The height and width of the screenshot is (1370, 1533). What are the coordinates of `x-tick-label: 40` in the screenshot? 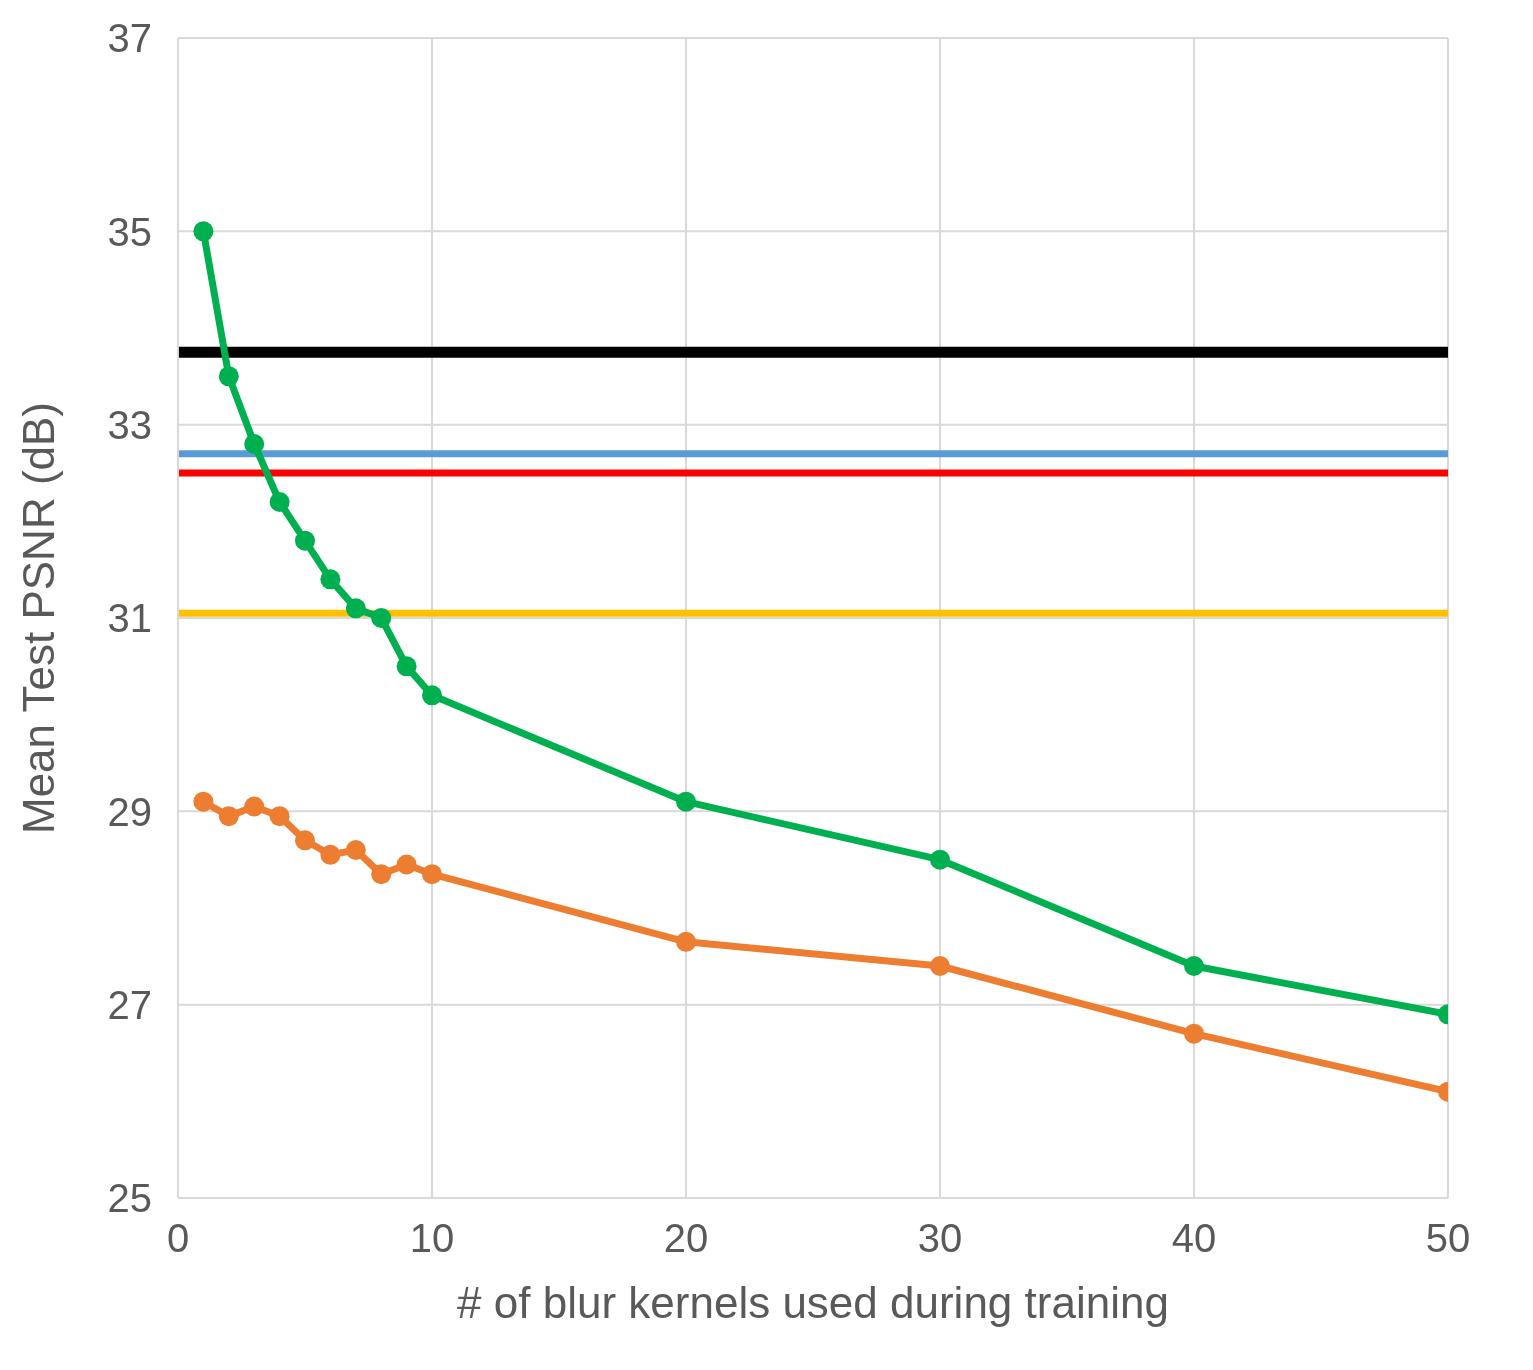 It's located at (1194, 1238).